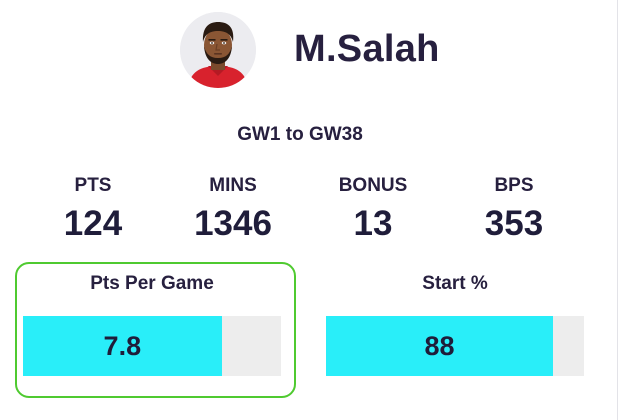 This screenshot has width=635, height=420. I want to click on player-avatar, so click(218, 50).